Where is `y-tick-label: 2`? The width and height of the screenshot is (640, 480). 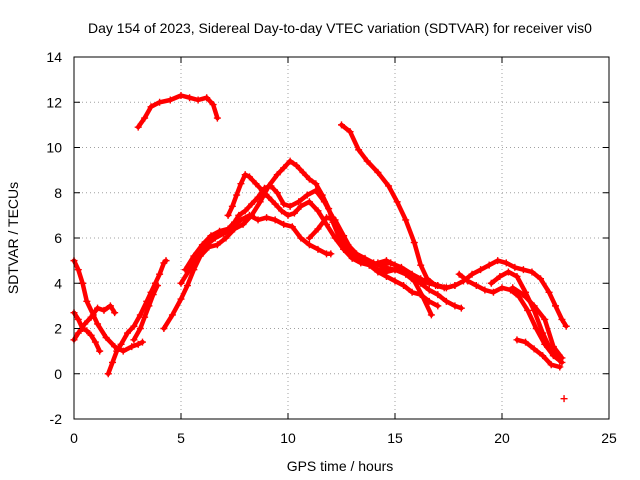
y-tick-label: 2 is located at coordinates (58, 329).